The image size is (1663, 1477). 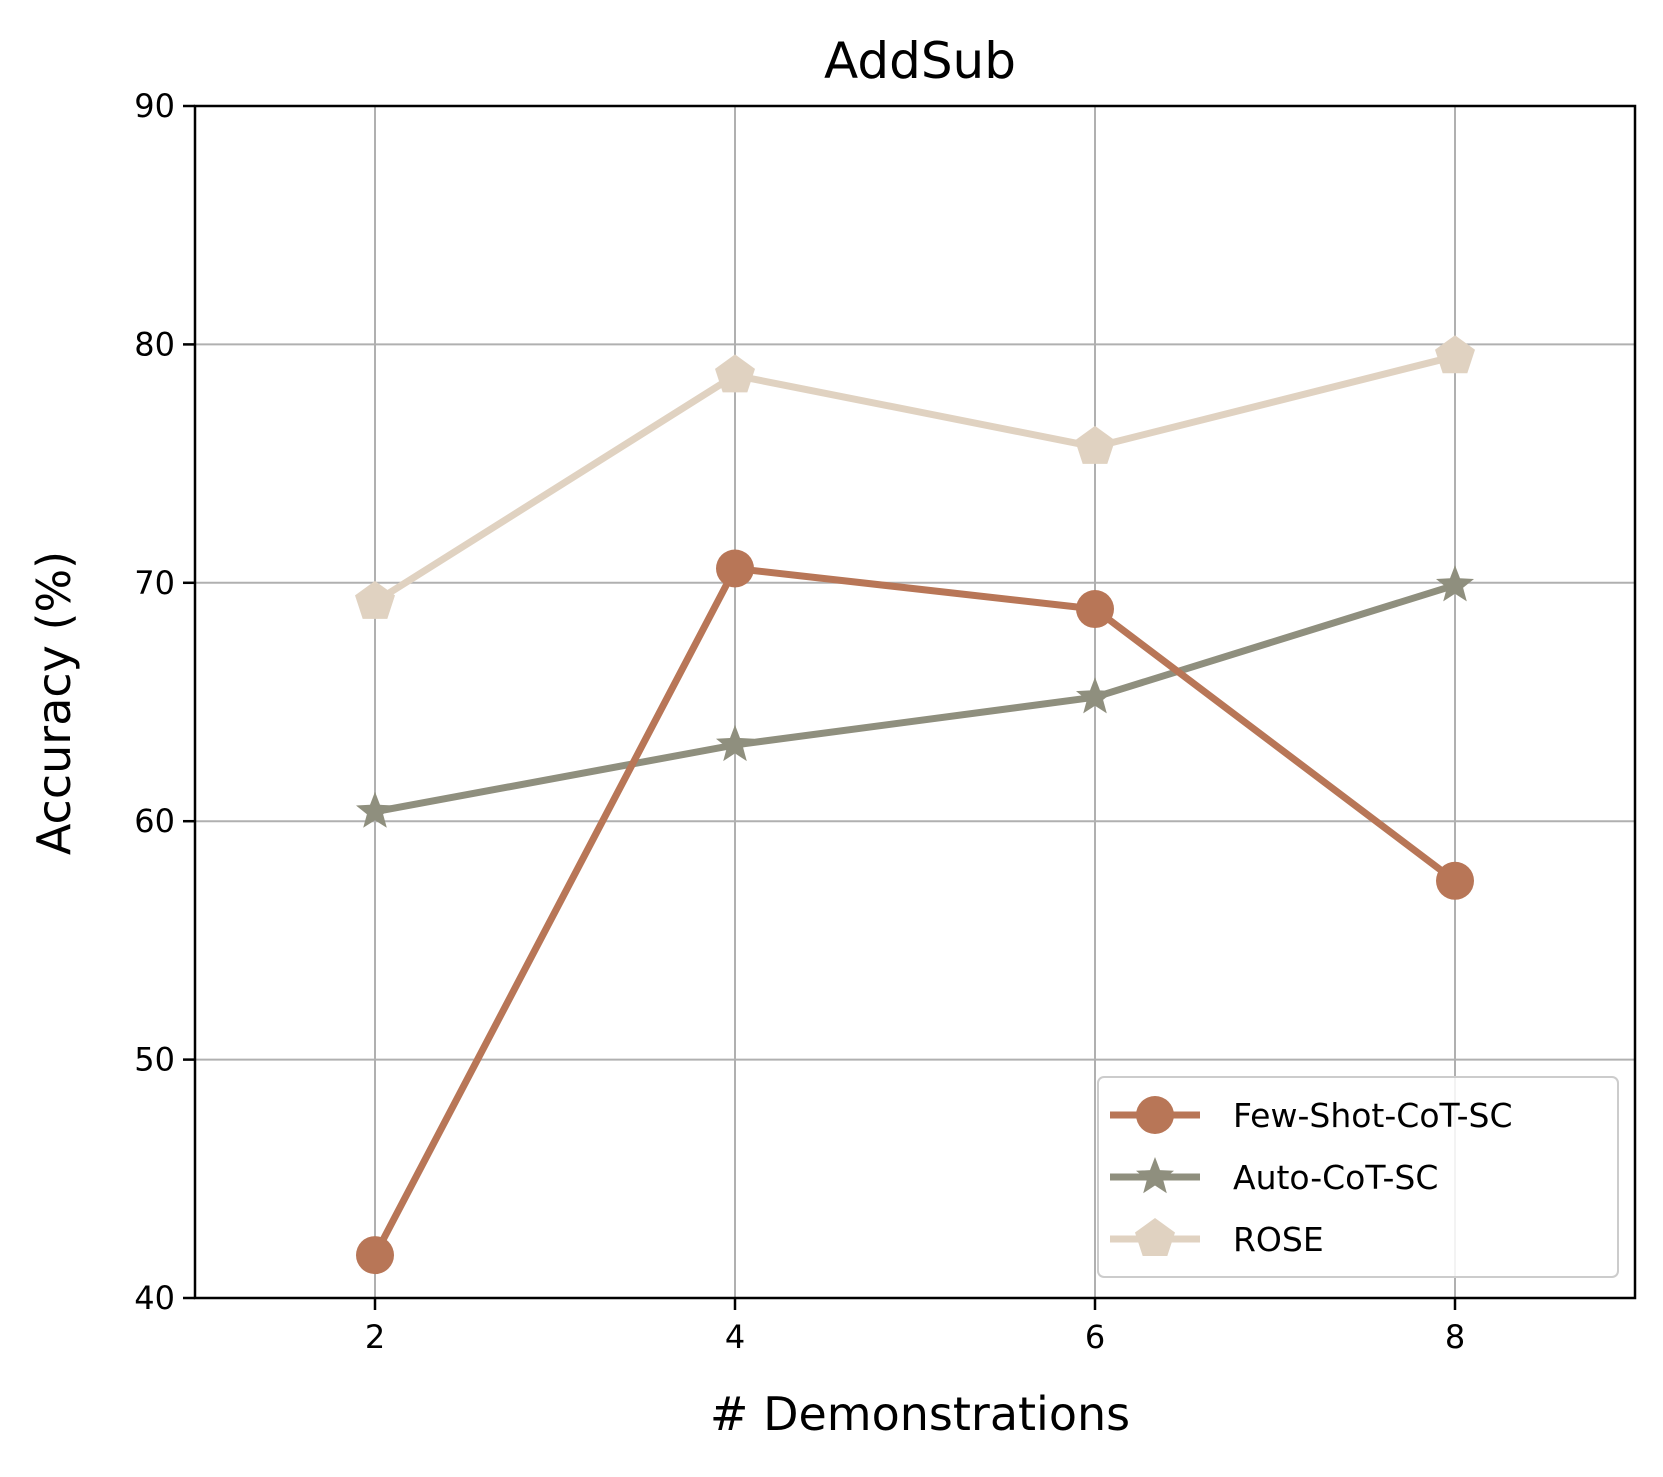 What do you see at coordinates (154, 583) in the screenshot?
I see `y-tick-label: 70` at bounding box center [154, 583].